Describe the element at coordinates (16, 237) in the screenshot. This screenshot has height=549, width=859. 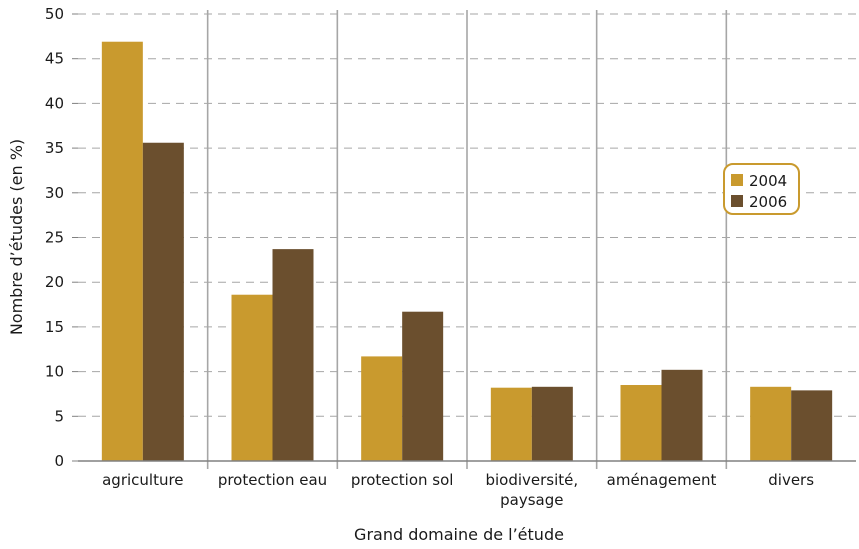
I see `y-axis-title: Nombre d’études (en %)` at that location.